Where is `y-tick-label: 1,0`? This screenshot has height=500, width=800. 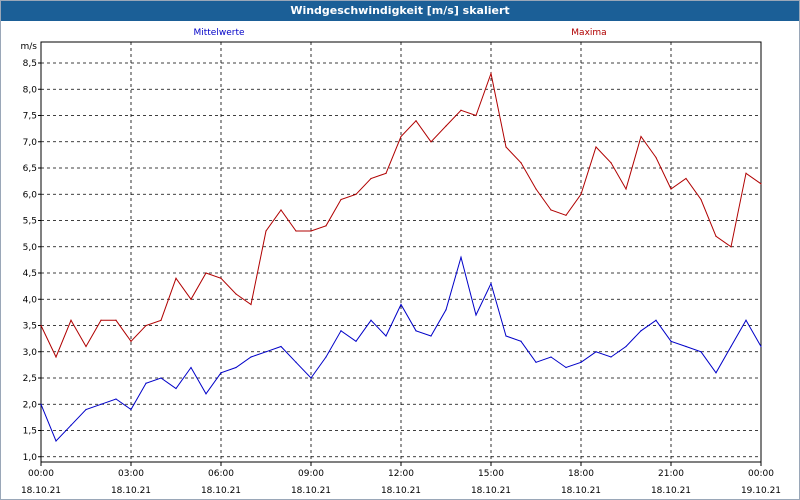
y-tick-label: 1,0 is located at coordinates (30, 458).